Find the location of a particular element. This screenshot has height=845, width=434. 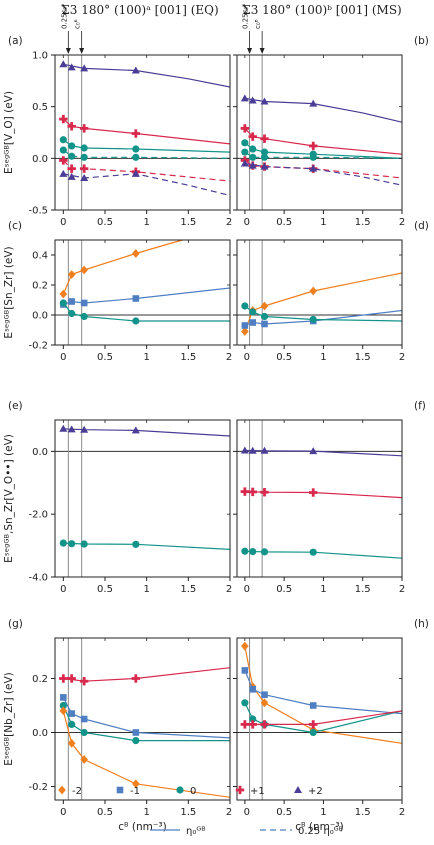

legend-label-solid: η₀ᴳᴮ is located at coordinates (196, 831).